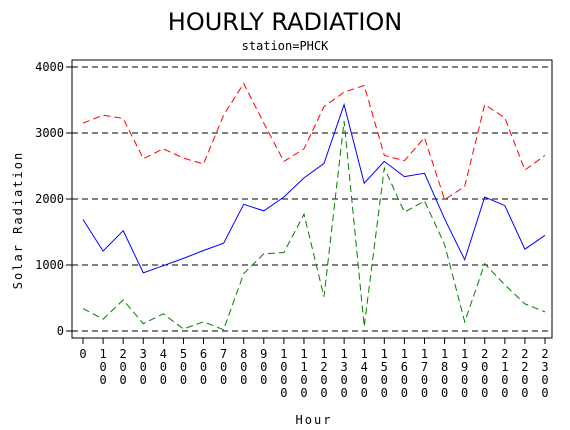  Describe the element at coordinates (49, 133) in the screenshot. I see `y-tick-label-3000: 3000` at that location.